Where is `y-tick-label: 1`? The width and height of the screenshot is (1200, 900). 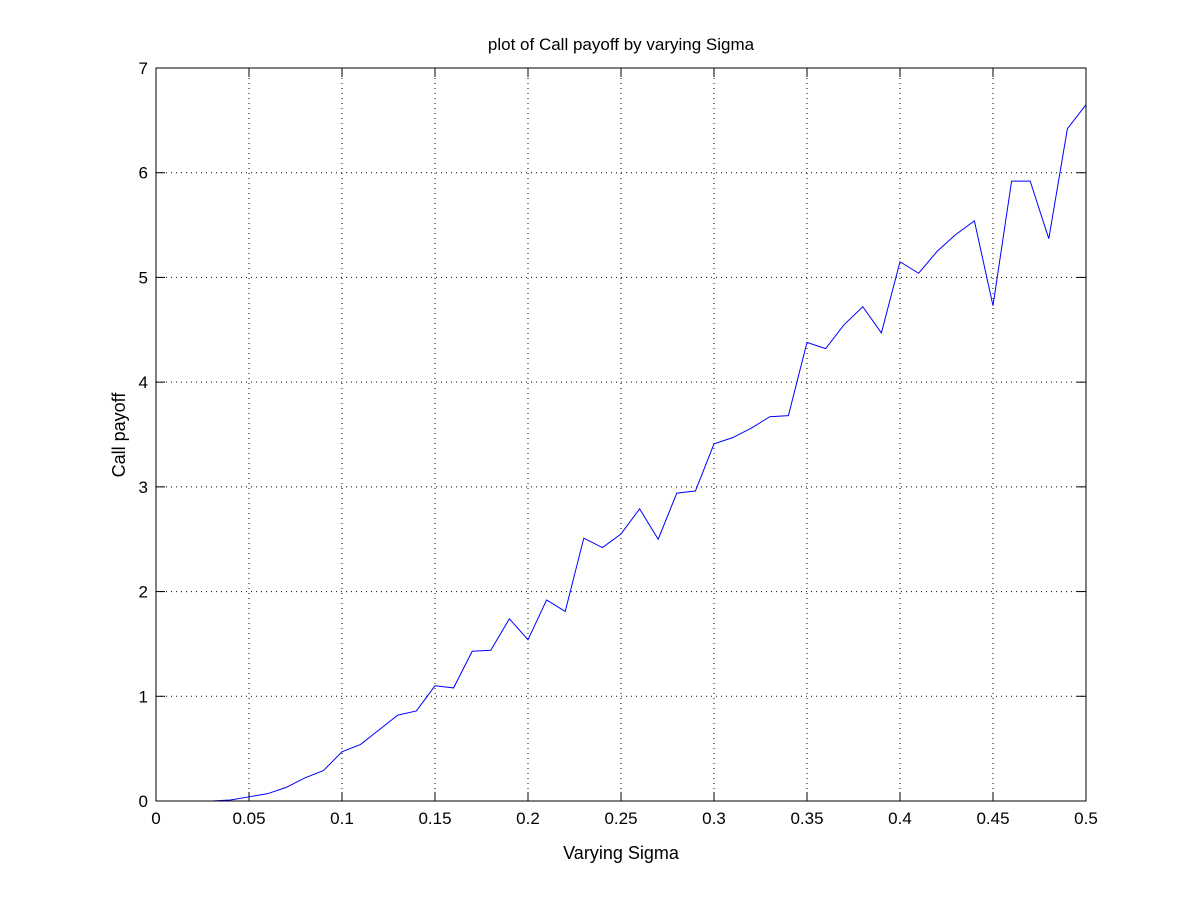 y-tick-label: 1 is located at coordinates (143, 696).